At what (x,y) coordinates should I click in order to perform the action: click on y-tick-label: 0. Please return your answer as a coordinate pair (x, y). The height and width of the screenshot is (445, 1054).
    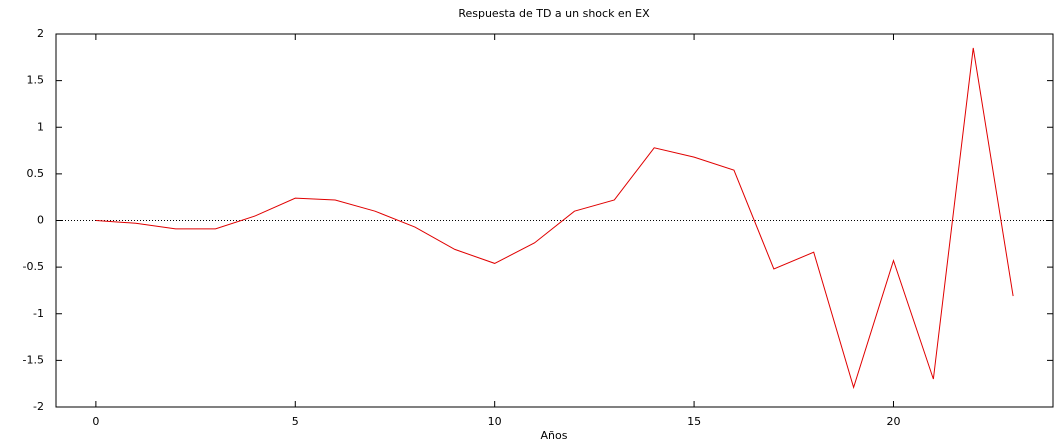
    Looking at the image, I should click on (40, 220).